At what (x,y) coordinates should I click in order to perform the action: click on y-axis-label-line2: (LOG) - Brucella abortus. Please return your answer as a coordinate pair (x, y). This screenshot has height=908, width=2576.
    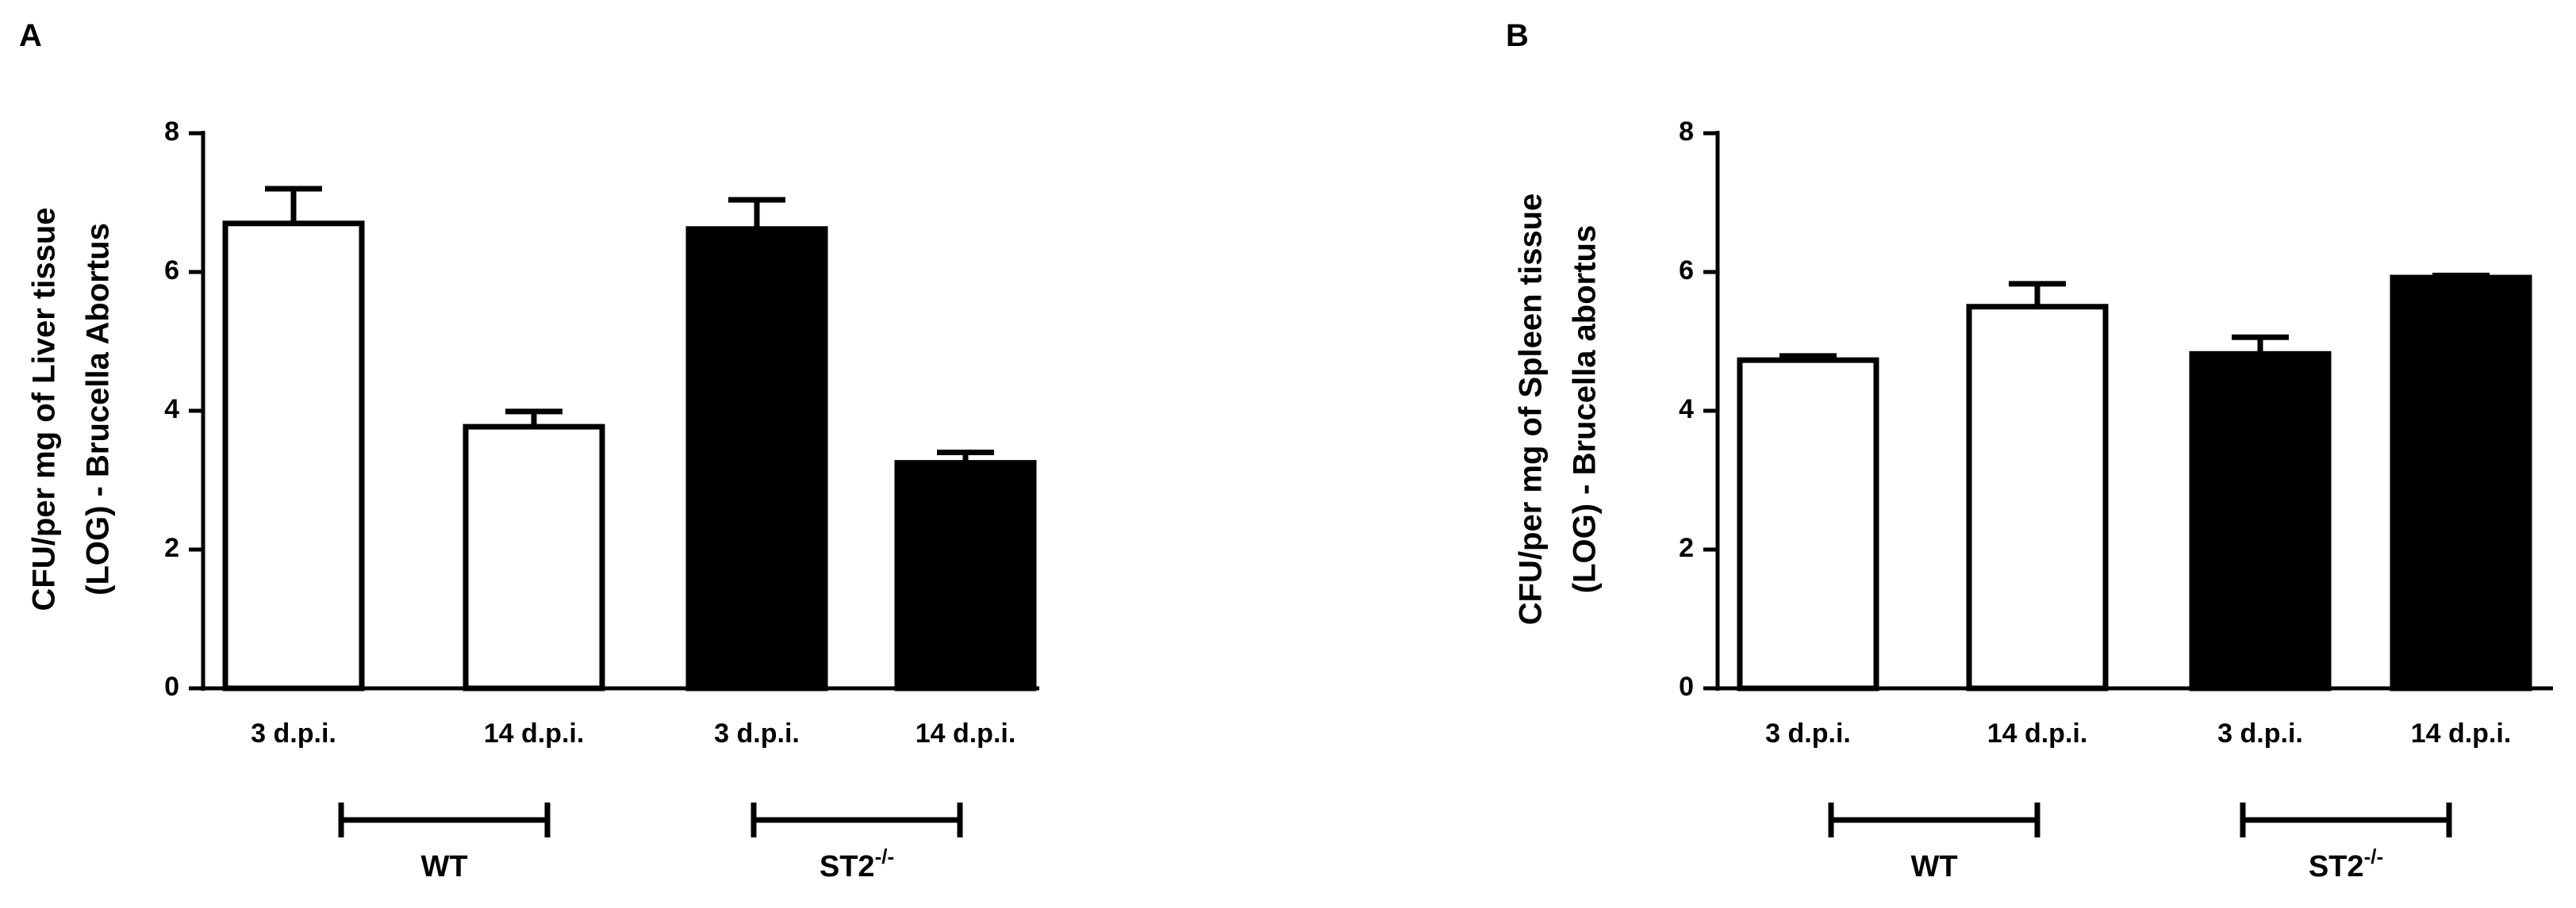
    Looking at the image, I should click on (1585, 410).